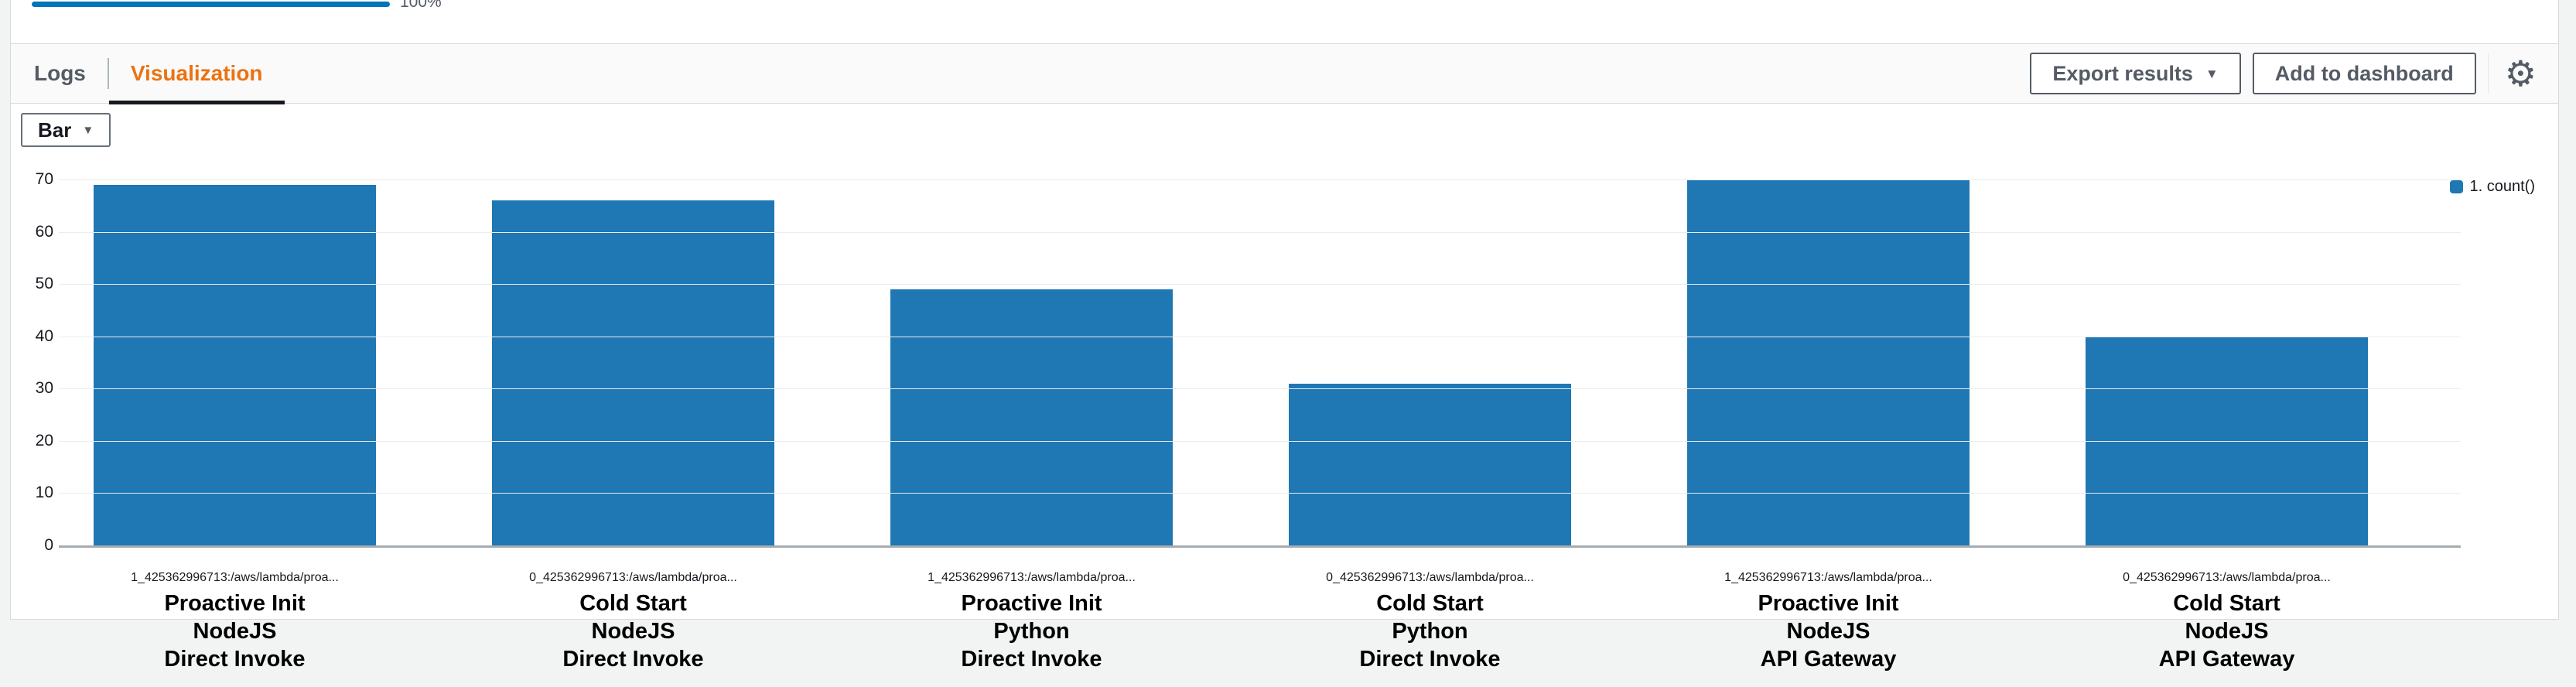  I want to click on y-tick-label: 40, so click(44, 335).